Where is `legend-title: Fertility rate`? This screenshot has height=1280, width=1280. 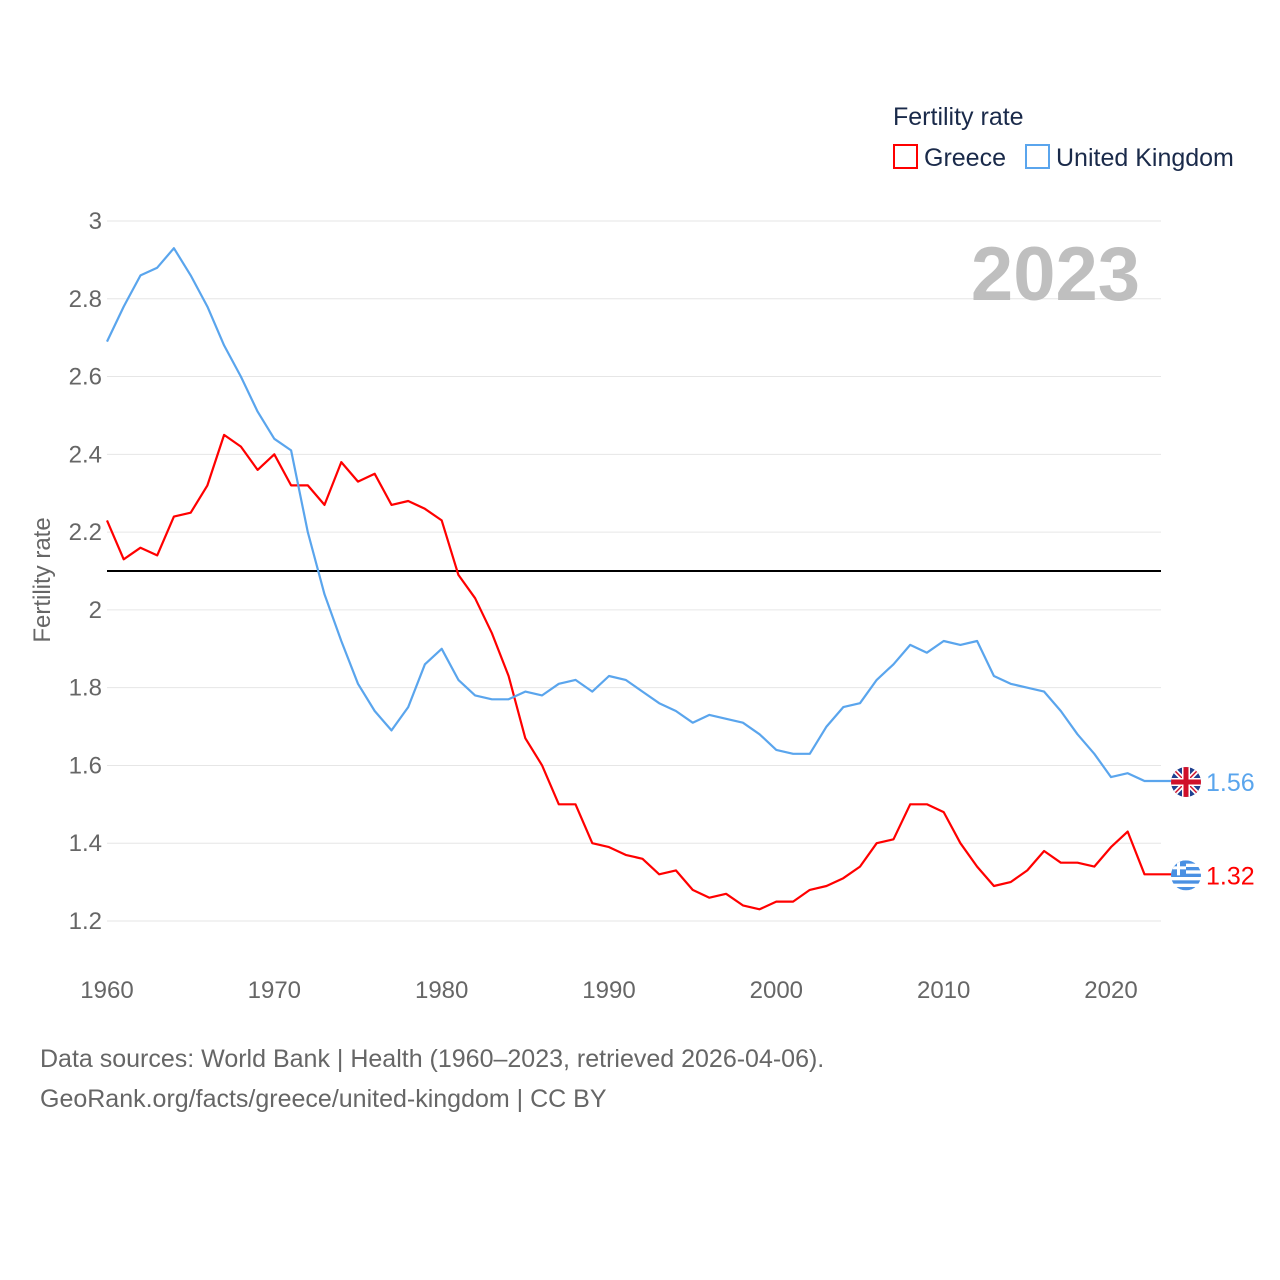 legend-title: Fertility rate is located at coordinates (958, 117).